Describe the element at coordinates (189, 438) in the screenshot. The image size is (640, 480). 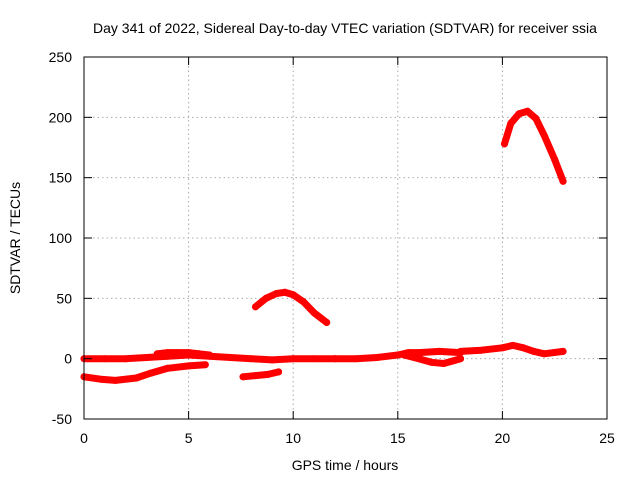
I see `x-tick-label: 5` at that location.